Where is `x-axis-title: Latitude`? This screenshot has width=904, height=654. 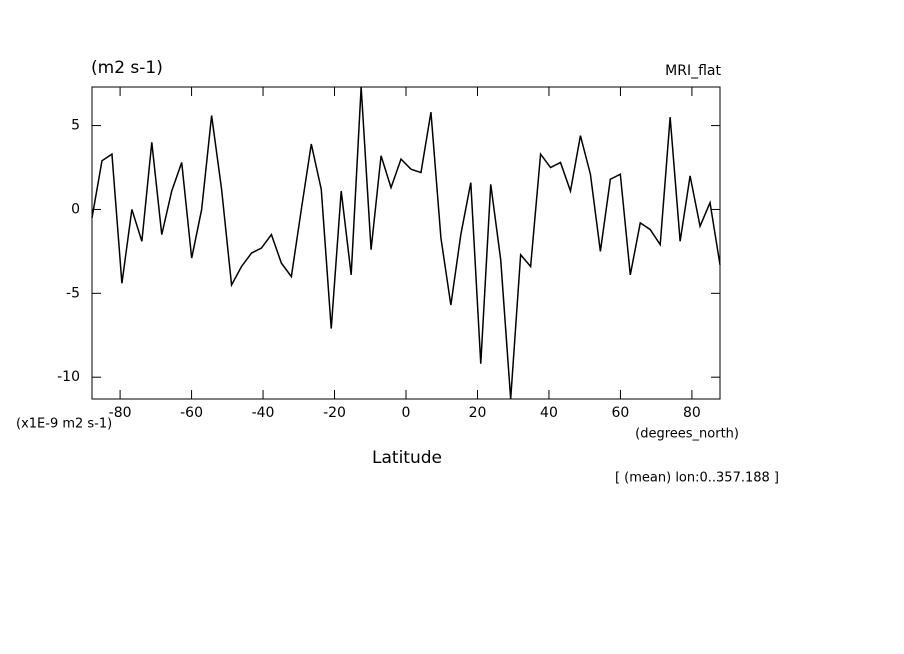 x-axis-title: Latitude is located at coordinates (407, 458).